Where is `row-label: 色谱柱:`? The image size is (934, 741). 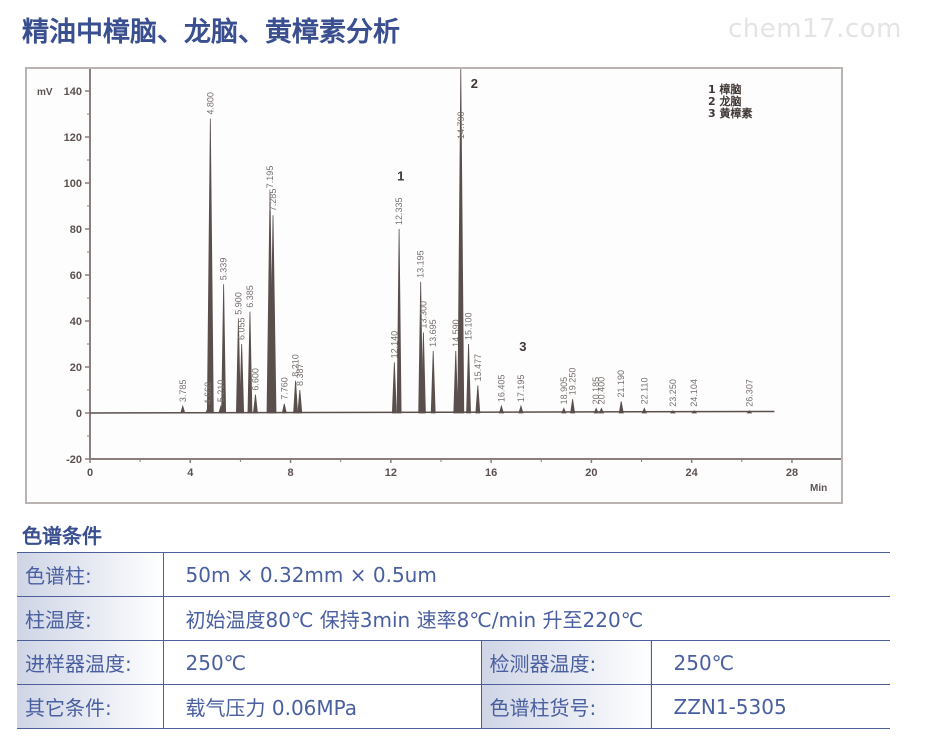
row-label: 色谱柱: is located at coordinates (90, 574).